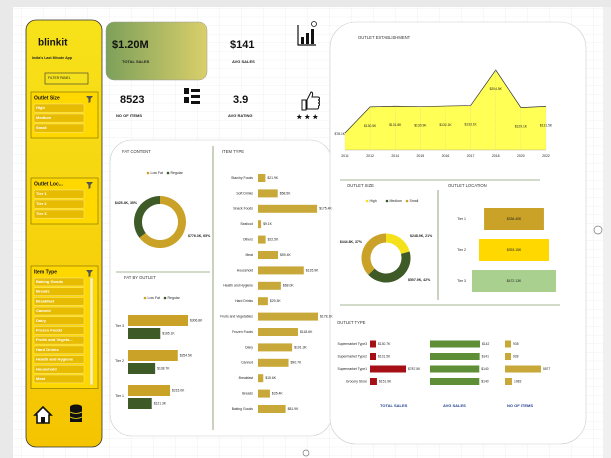 The image size is (611, 458). I want to click on category-label: Grocery Store, so click(356, 381).